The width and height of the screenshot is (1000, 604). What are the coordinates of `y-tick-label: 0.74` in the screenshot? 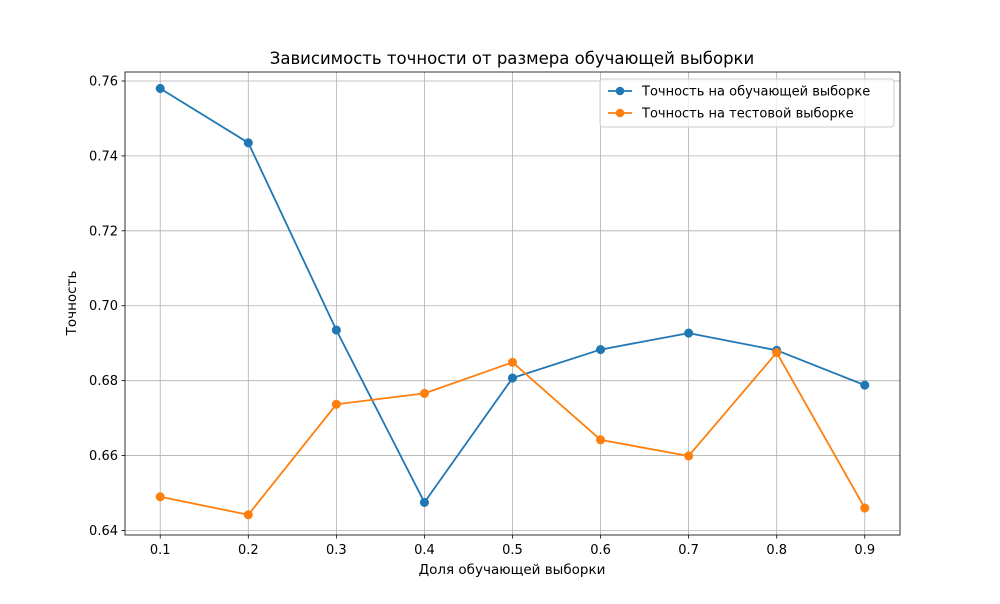 It's located at (103, 156).